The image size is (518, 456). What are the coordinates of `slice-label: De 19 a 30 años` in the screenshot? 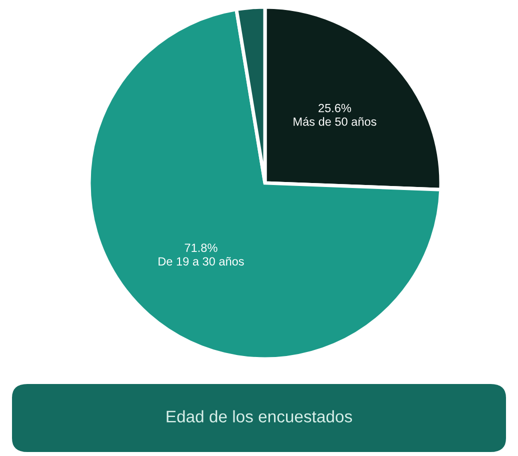 It's located at (201, 261).